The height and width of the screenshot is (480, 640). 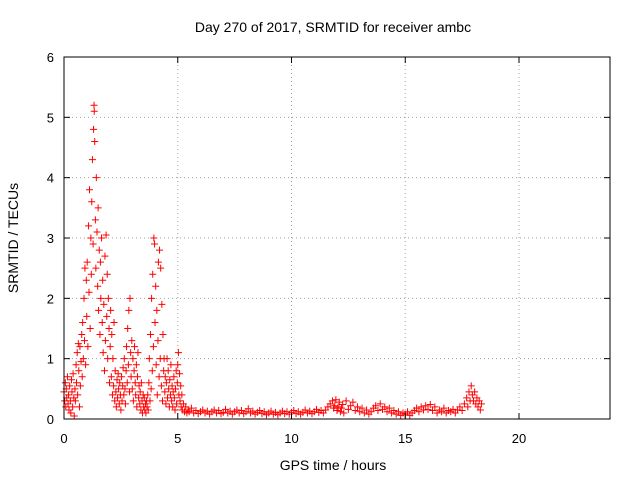 What do you see at coordinates (333, 465) in the screenshot?
I see `x-axis-label: GPS time / hours` at bounding box center [333, 465].